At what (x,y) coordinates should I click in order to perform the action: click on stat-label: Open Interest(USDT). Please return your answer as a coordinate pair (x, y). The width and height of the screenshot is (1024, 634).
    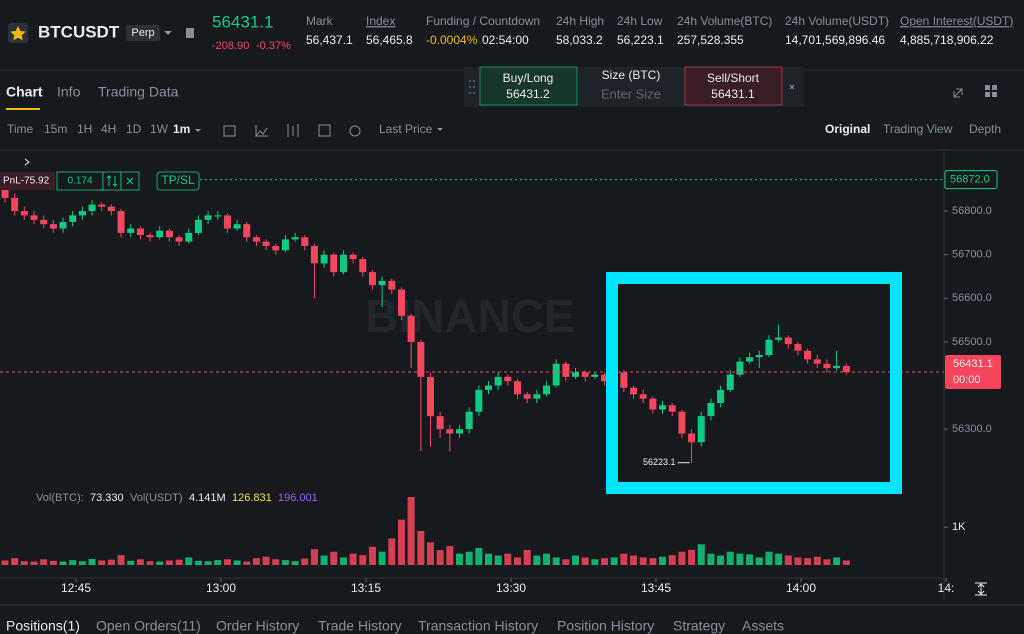
    Looking at the image, I should click on (956, 21).